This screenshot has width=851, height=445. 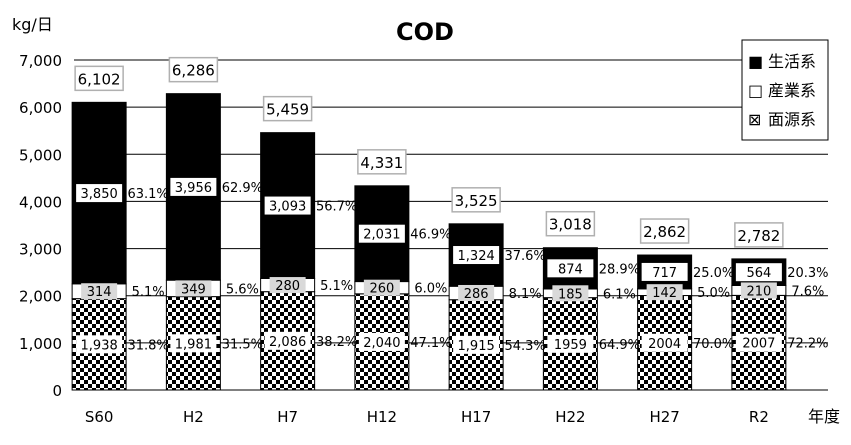 I want to click on value-label-nonpoint: 2,086, so click(x=287, y=342).